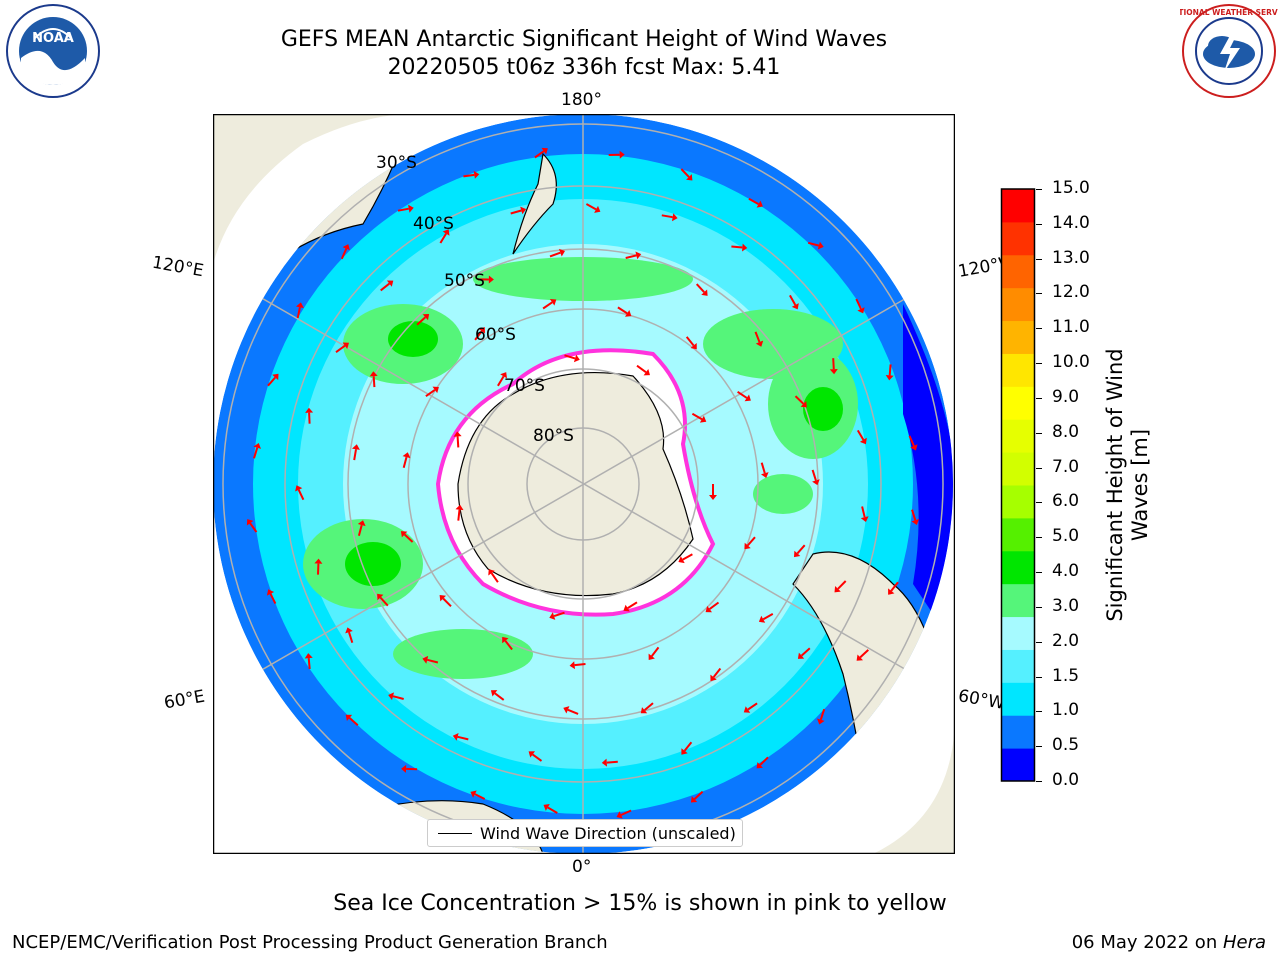 The height and width of the screenshot is (960, 1280). I want to click on antarctica, so click(575, 484).